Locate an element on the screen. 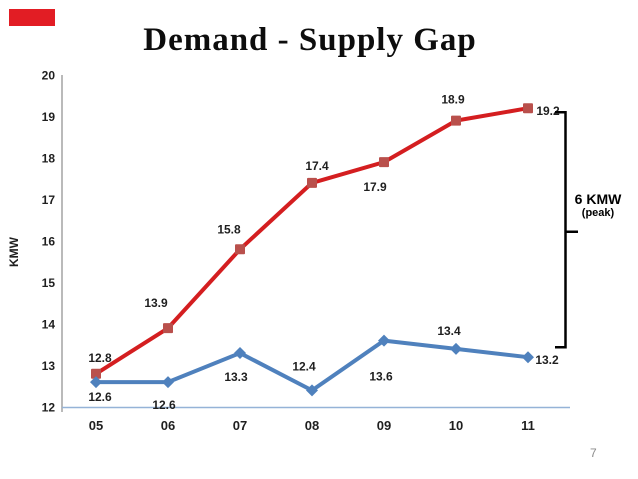 Image resolution: width=638 pixels, height=479 pixels. y-tick-label: 16 is located at coordinates (49, 242).